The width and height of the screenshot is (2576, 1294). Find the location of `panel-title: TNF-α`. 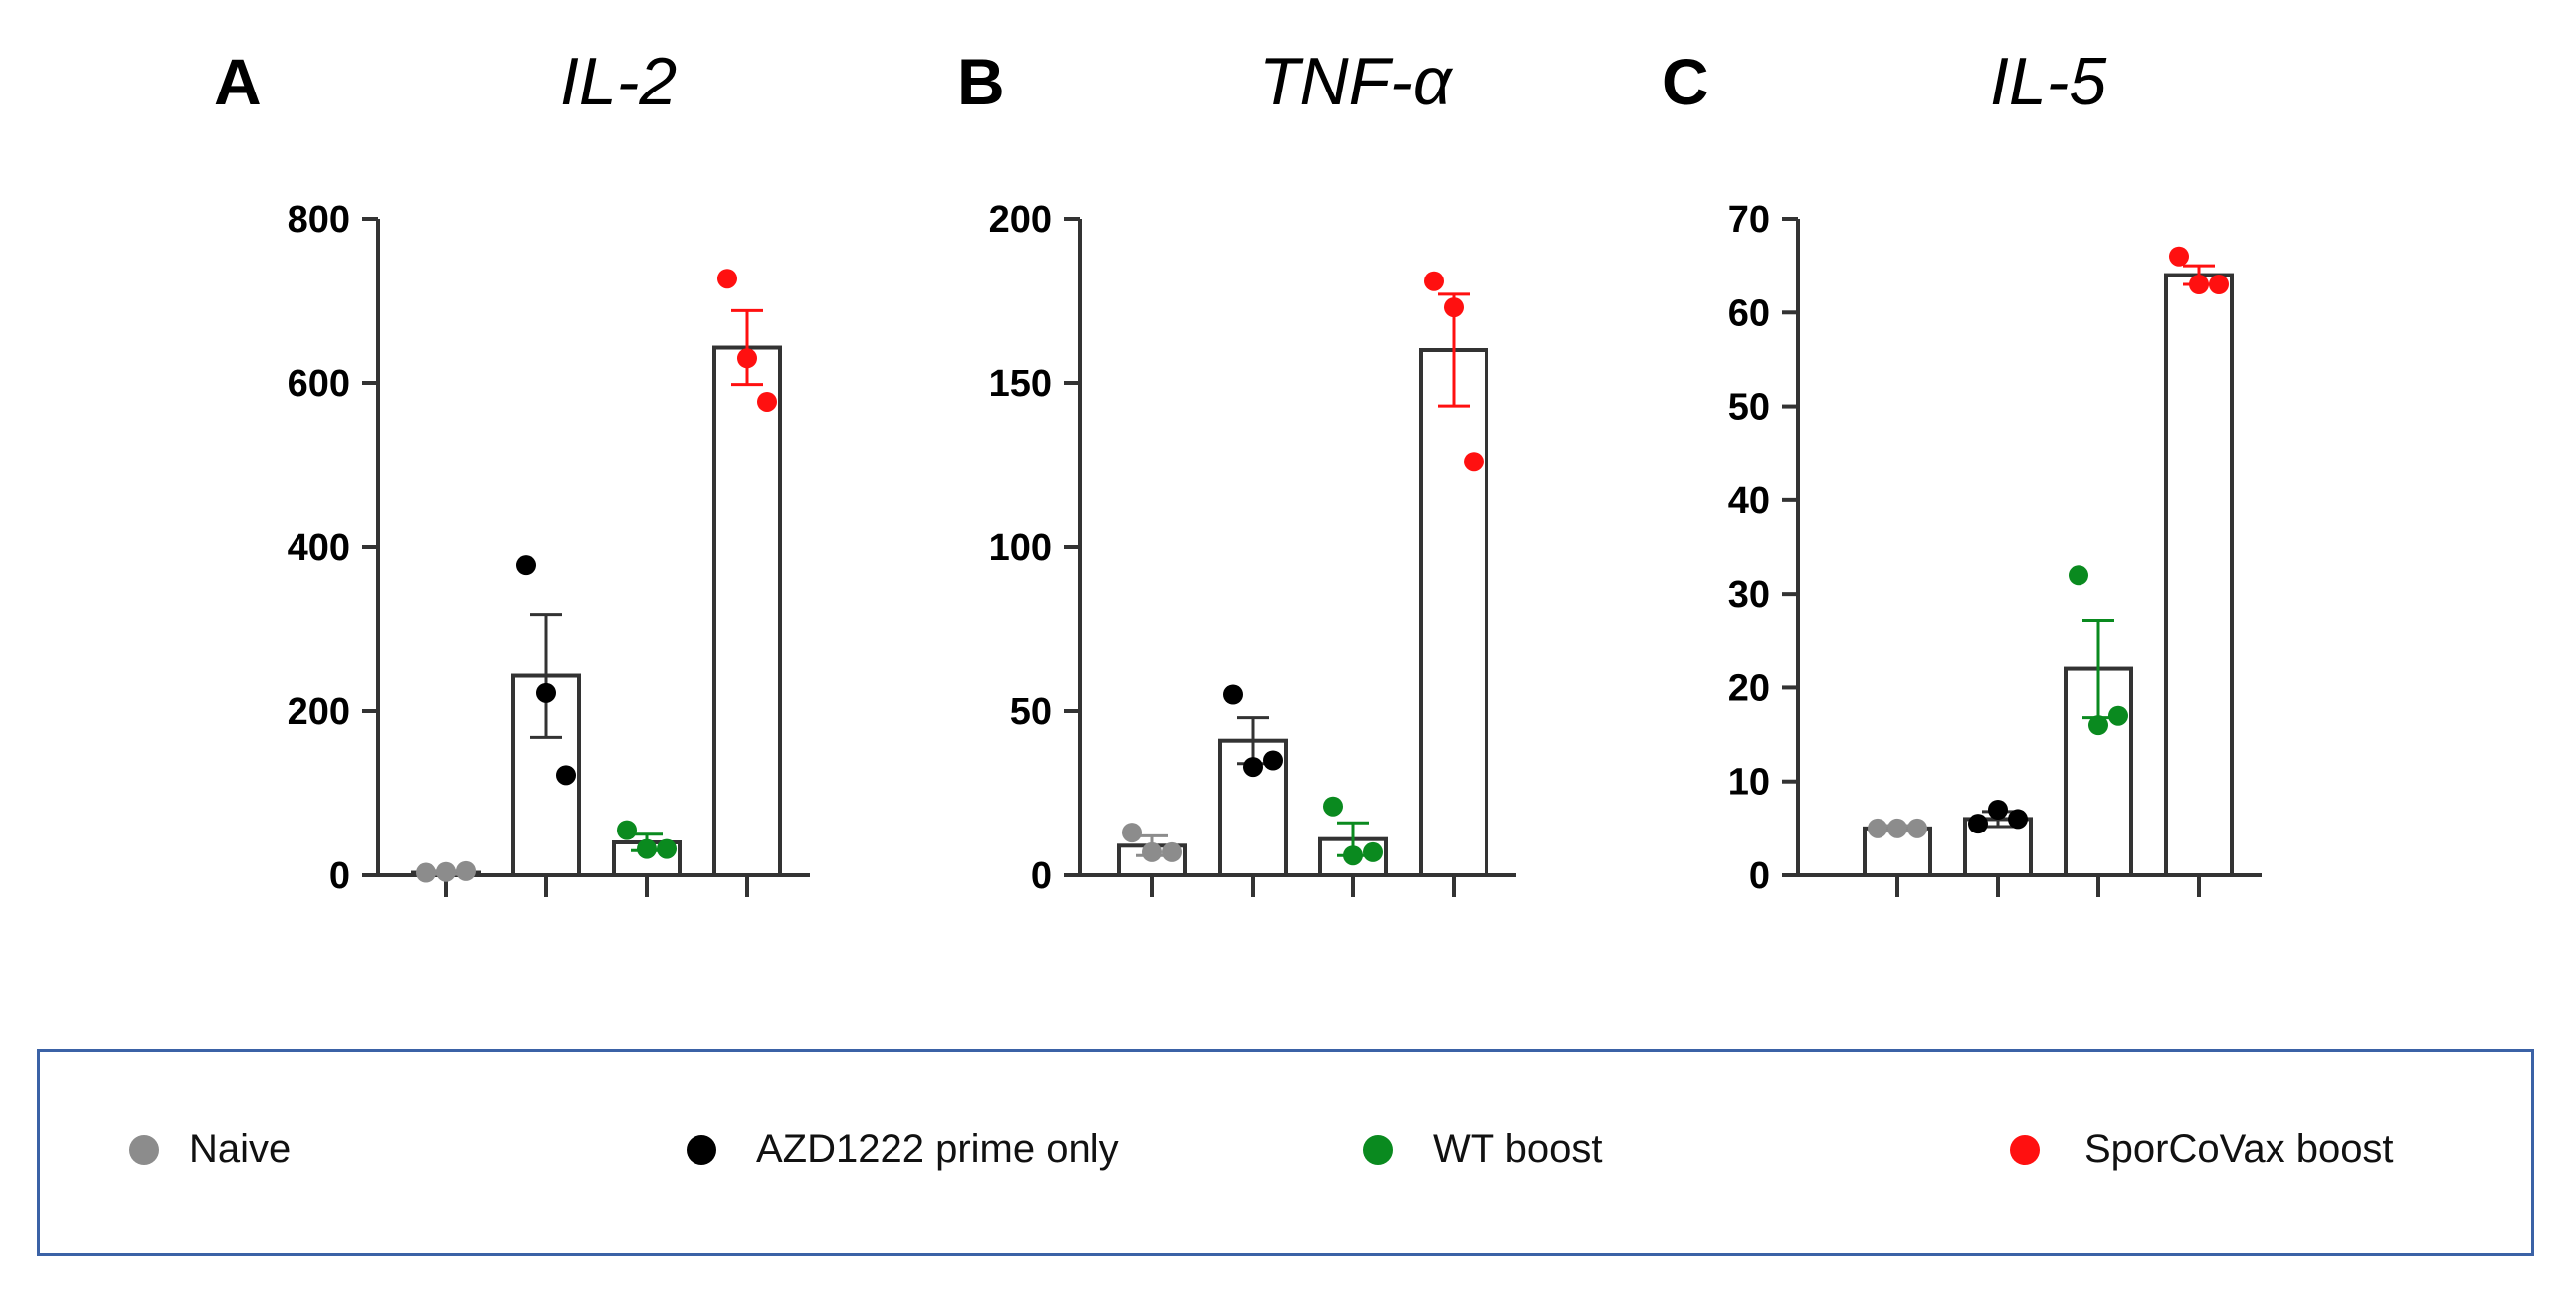

panel-title: TNF-α is located at coordinates (1356, 82).